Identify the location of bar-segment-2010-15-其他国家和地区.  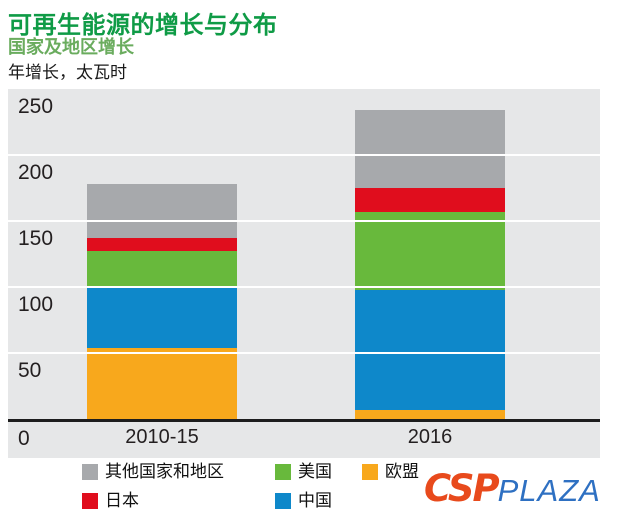
(162, 211).